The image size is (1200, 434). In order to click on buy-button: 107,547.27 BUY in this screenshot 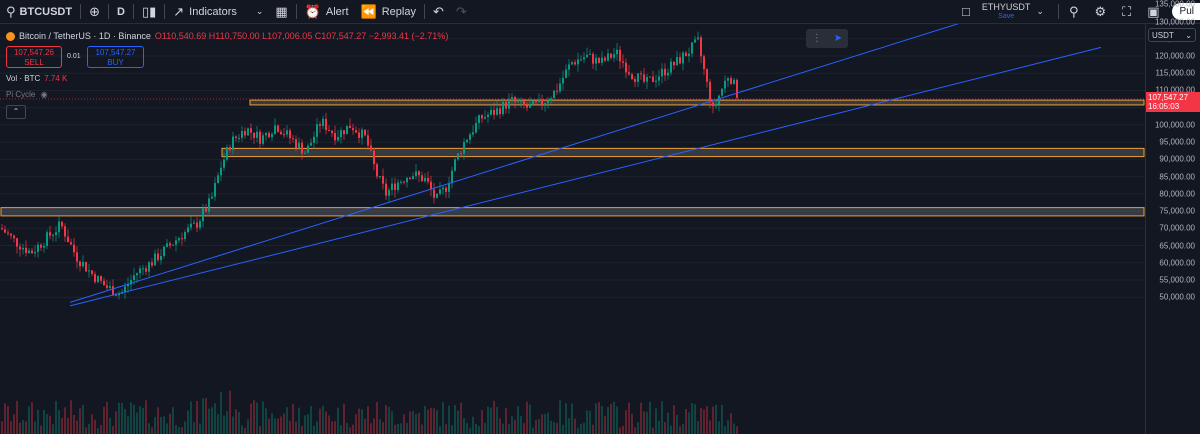, I will do `click(115, 57)`.